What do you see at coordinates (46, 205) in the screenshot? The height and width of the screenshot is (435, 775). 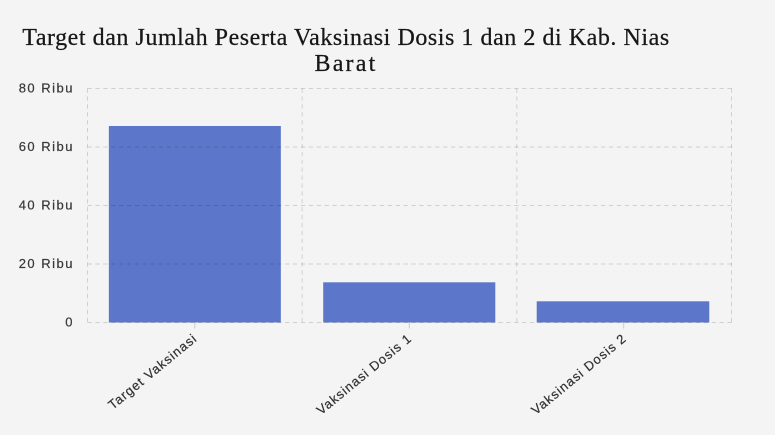 I see `svg-text: 40 Ribu` at bounding box center [46, 205].